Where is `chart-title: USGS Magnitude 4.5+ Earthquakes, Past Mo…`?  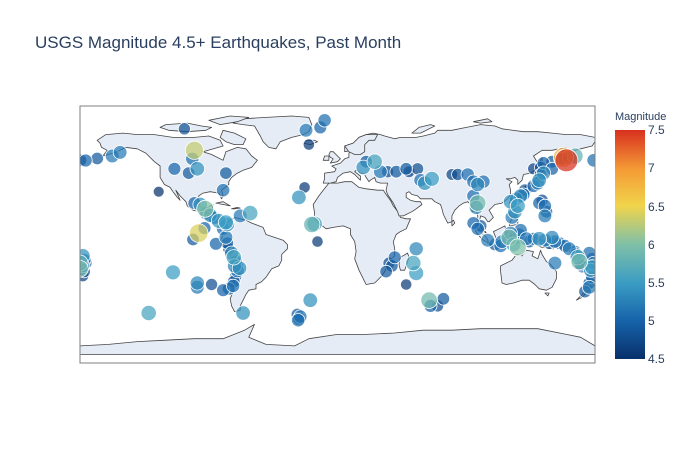 chart-title: USGS Magnitude 4.5+ Earthquakes, Past Mo… is located at coordinates (218, 42).